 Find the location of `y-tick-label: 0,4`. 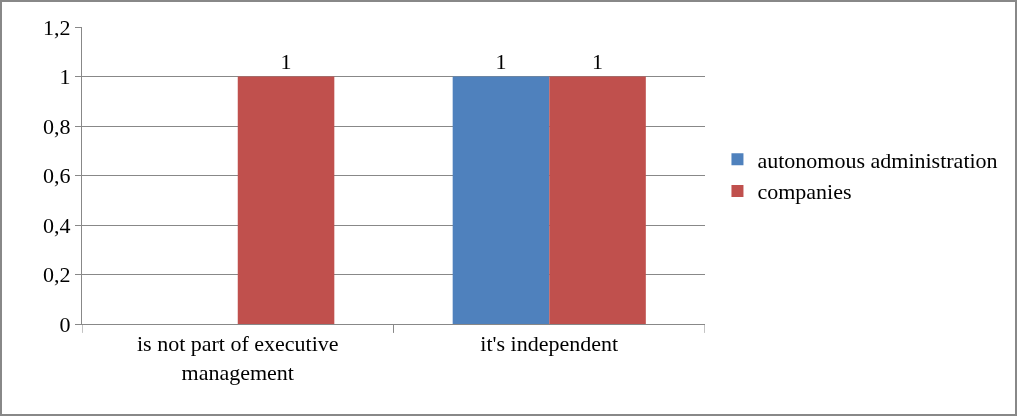

y-tick-label: 0,4 is located at coordinates (57, 225).